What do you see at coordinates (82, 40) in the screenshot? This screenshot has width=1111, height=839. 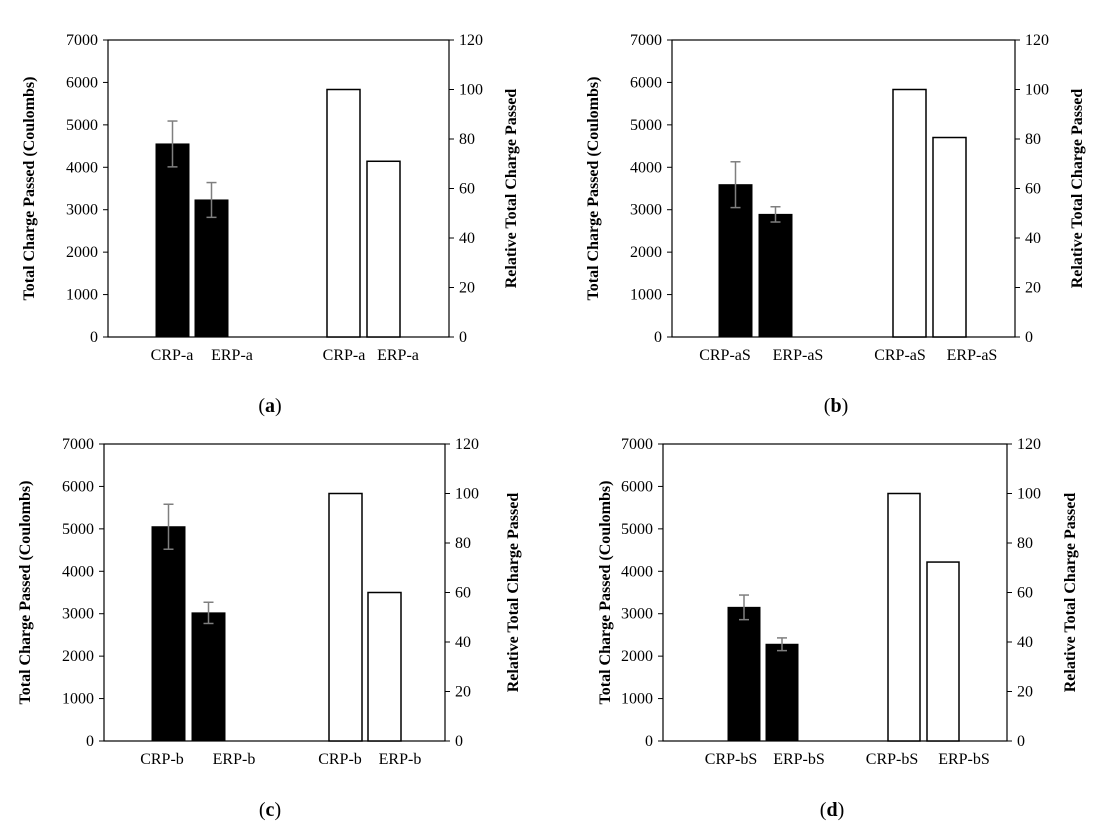 I see `panel-a-left-tick-label: 7000` at bounding box center [82, 40].